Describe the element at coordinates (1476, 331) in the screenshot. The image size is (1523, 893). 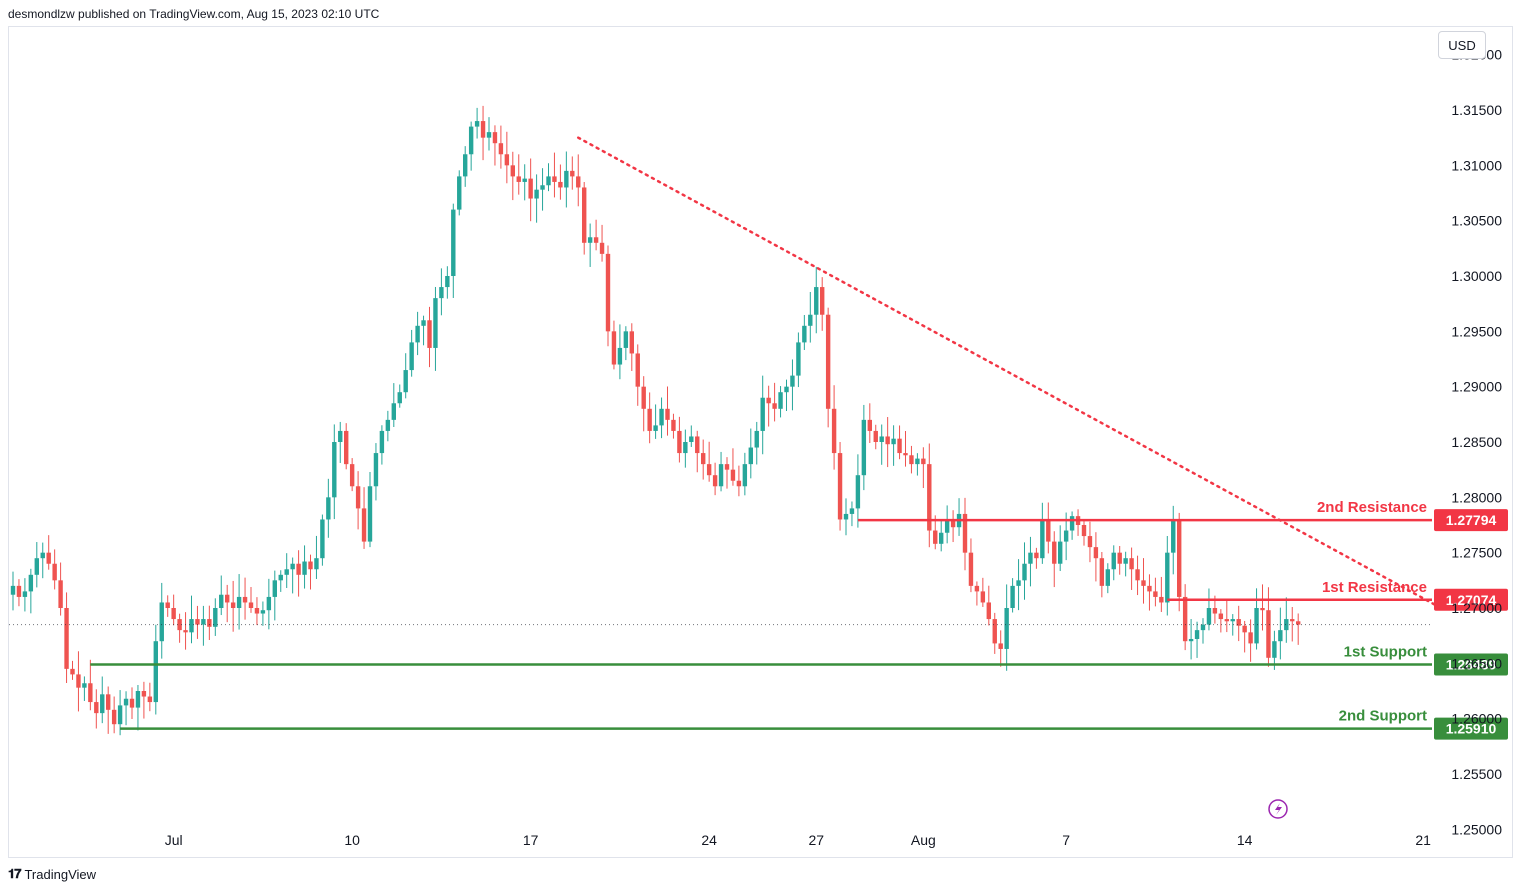
I see `y-tick-label: 1.29500` at that location.